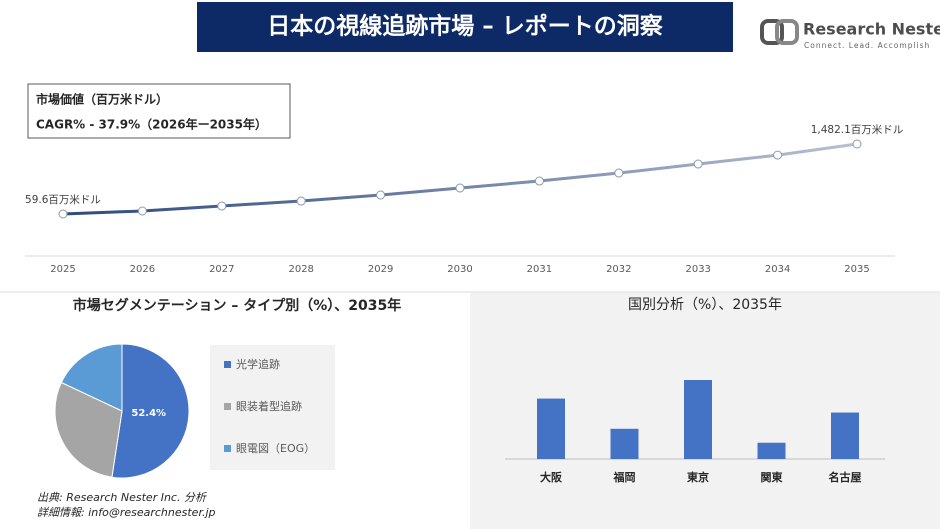 This screenshot has width=940, height=529. I want to click on x-tick-label: 名古屋, so click(845, 477).